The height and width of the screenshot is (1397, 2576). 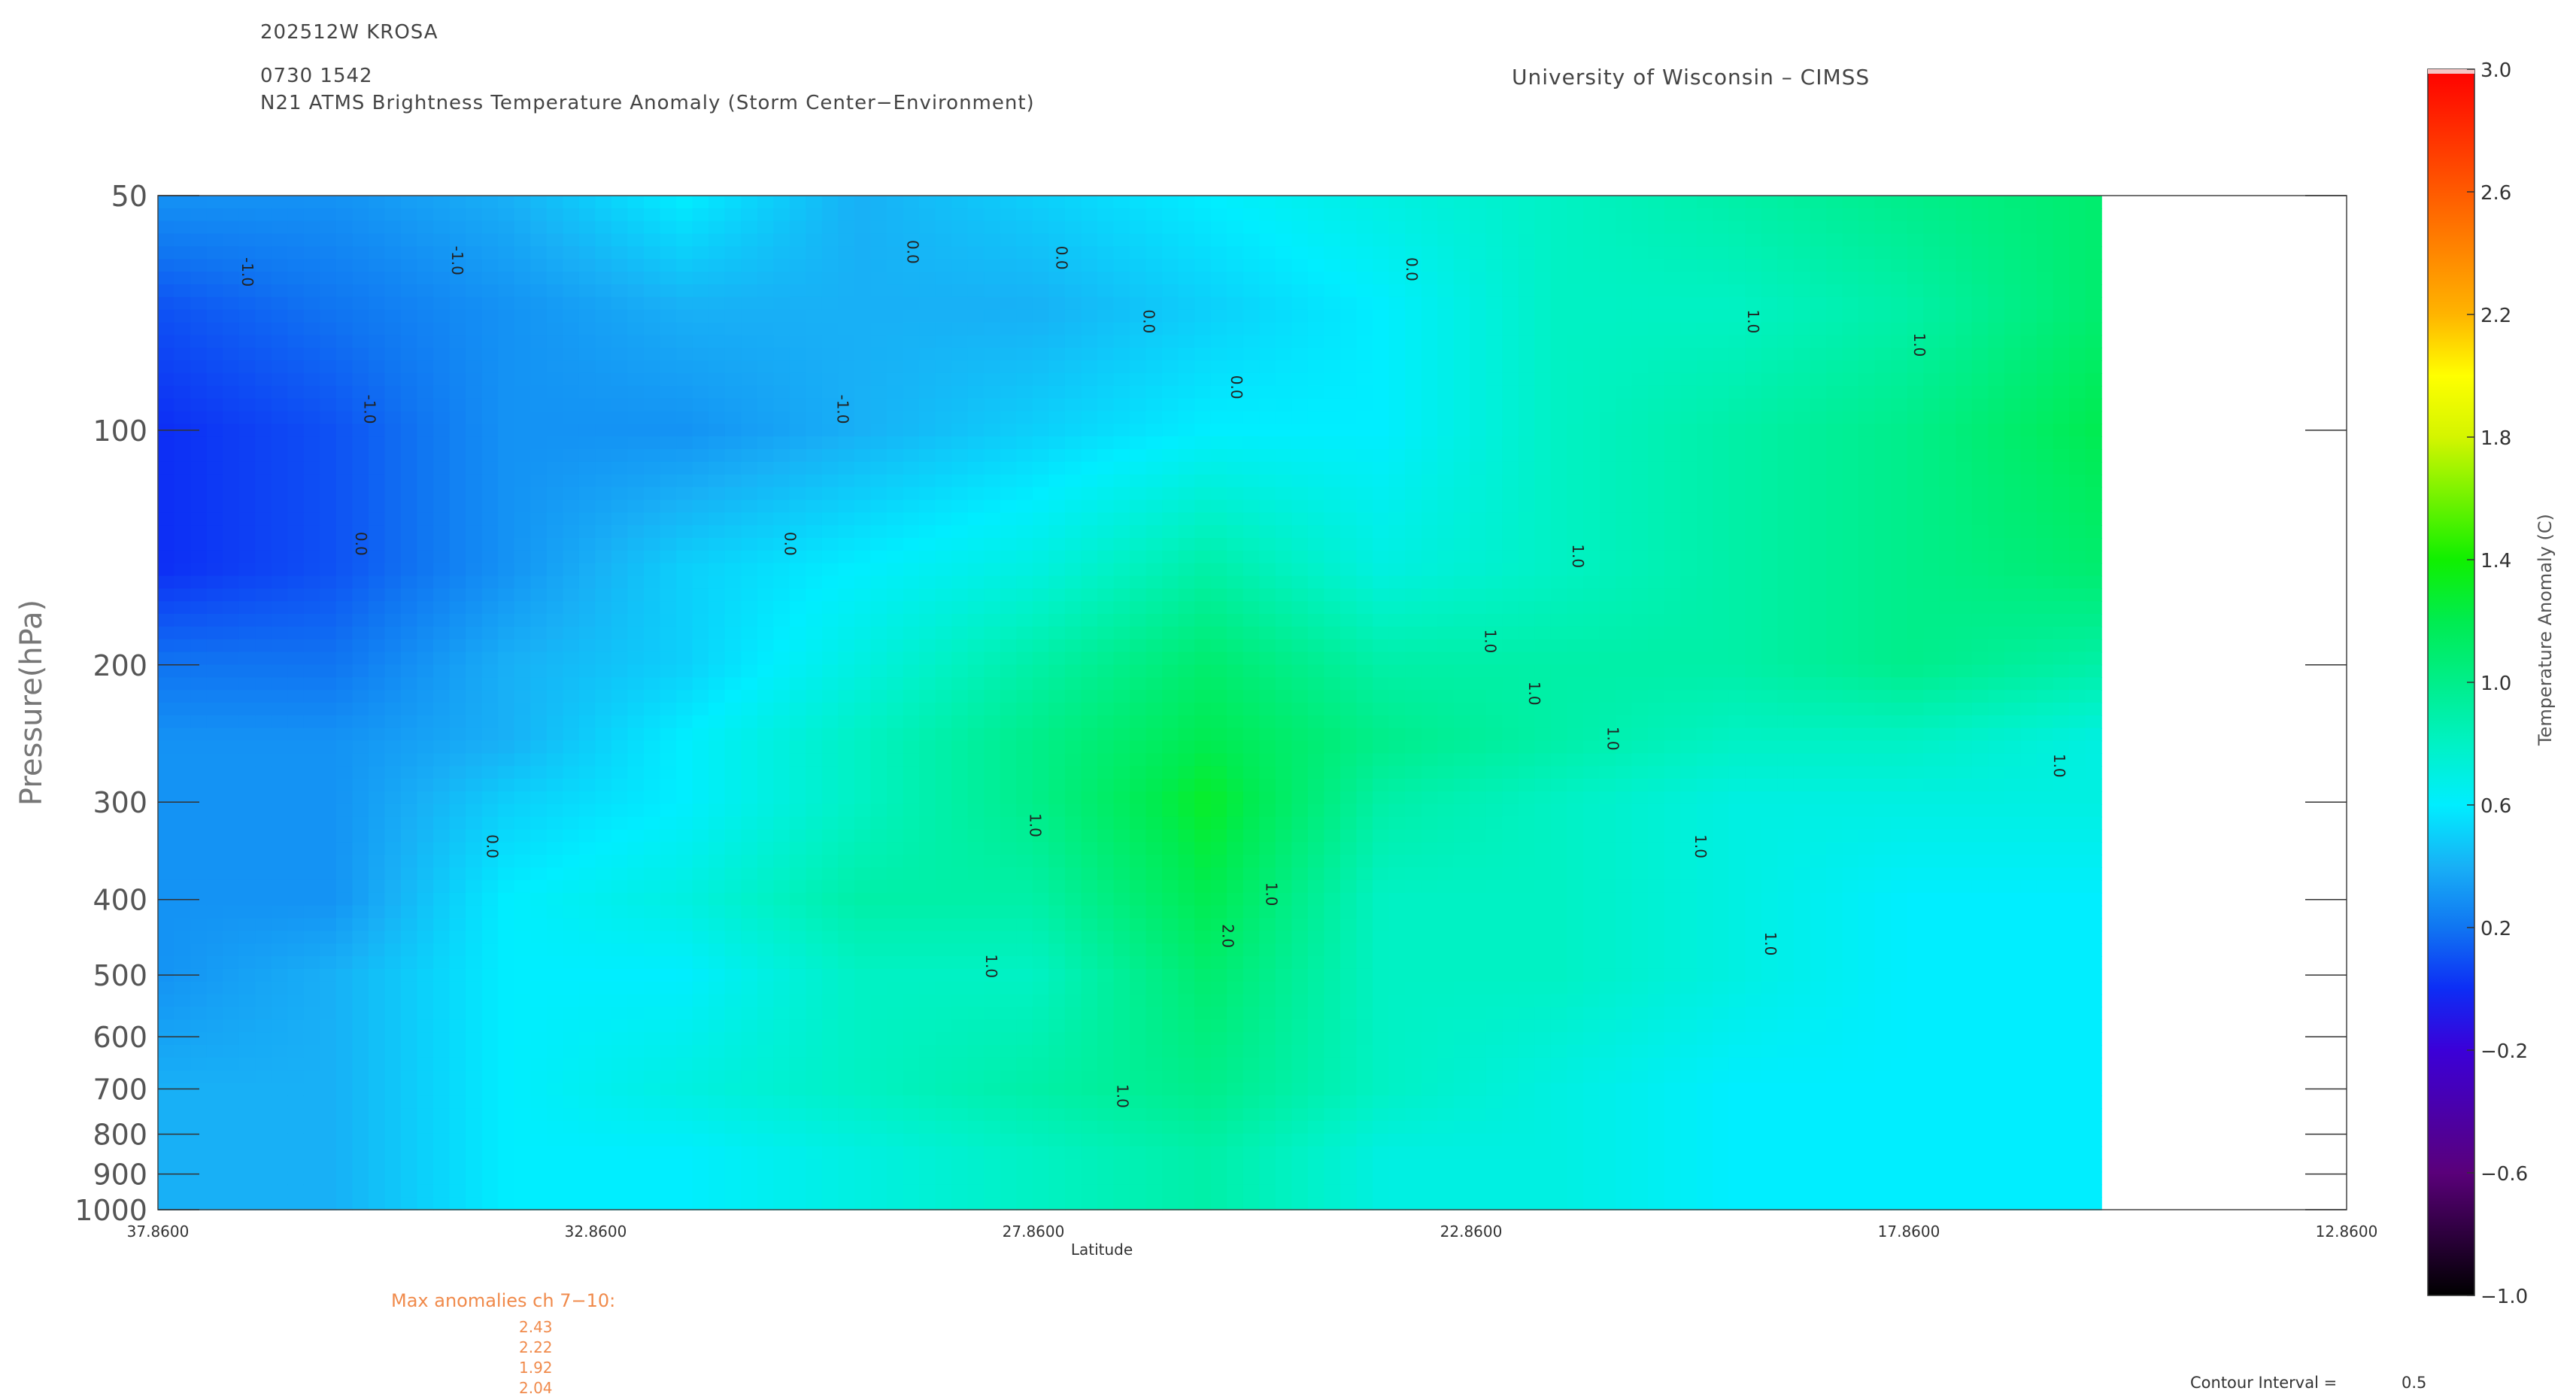 What do you see at coordinates (2504, 1297) in the screenshot?
I see `colorbar-tick-label: −1.0` at bounding box center [2504, 1297].